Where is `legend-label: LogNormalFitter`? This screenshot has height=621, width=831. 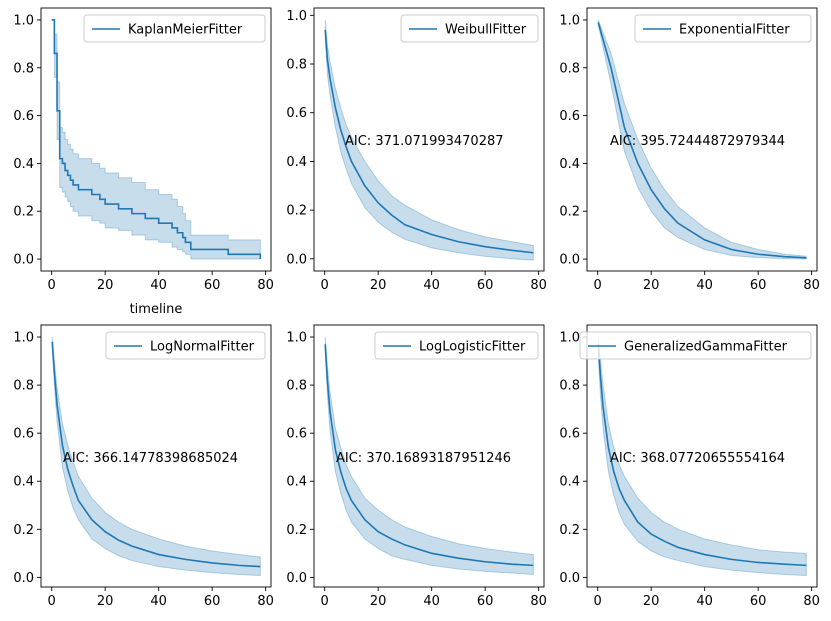 legend-label: LogNormalFitter is located at coordinates (202, 347).